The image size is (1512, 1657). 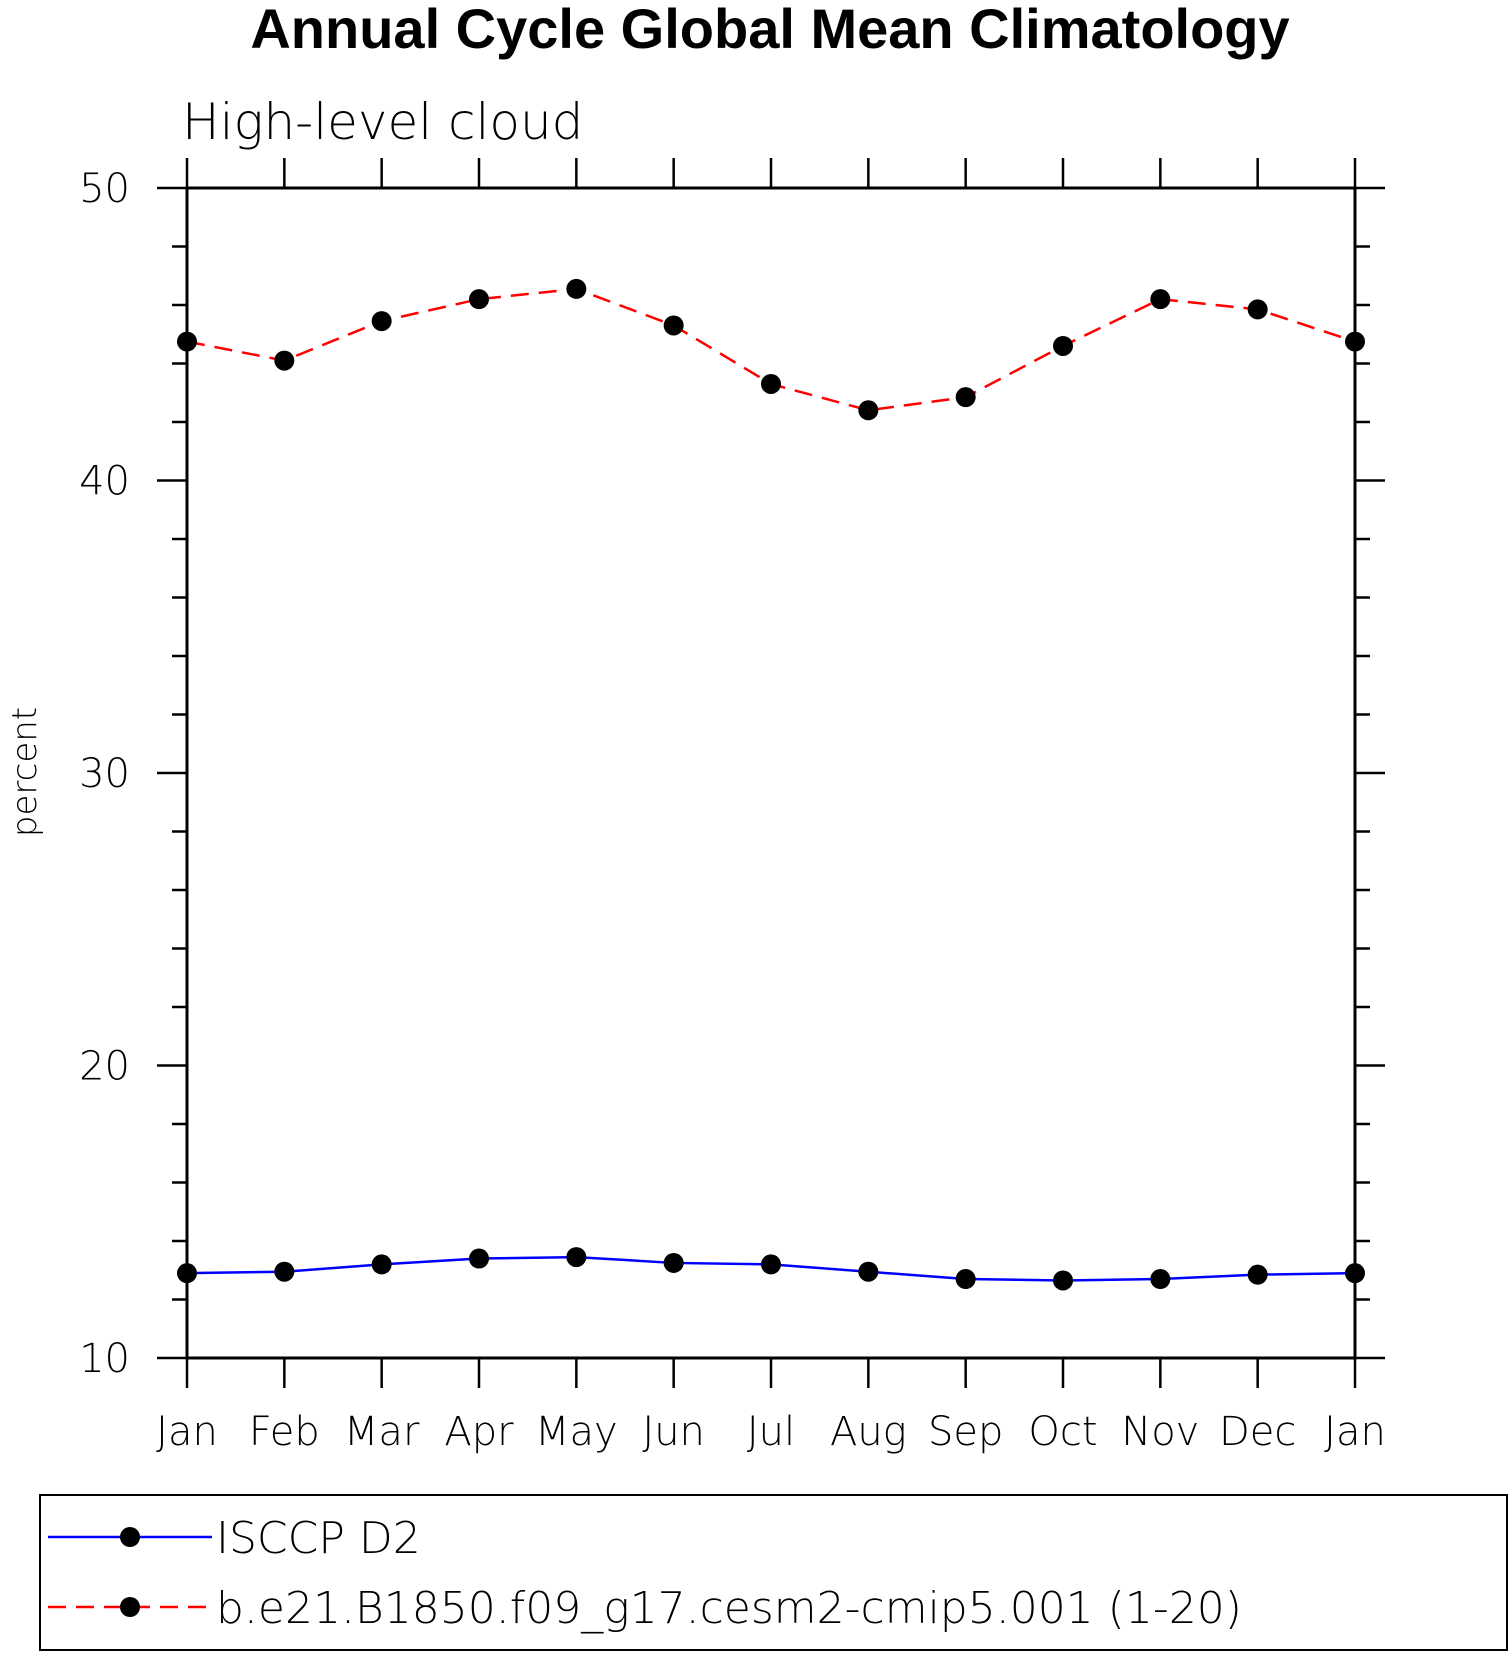 What do you see at coordinates (1062, 1432) in the screenshot?
I see `x-tick-label: Oct` at bounding box center [1062, 1432].